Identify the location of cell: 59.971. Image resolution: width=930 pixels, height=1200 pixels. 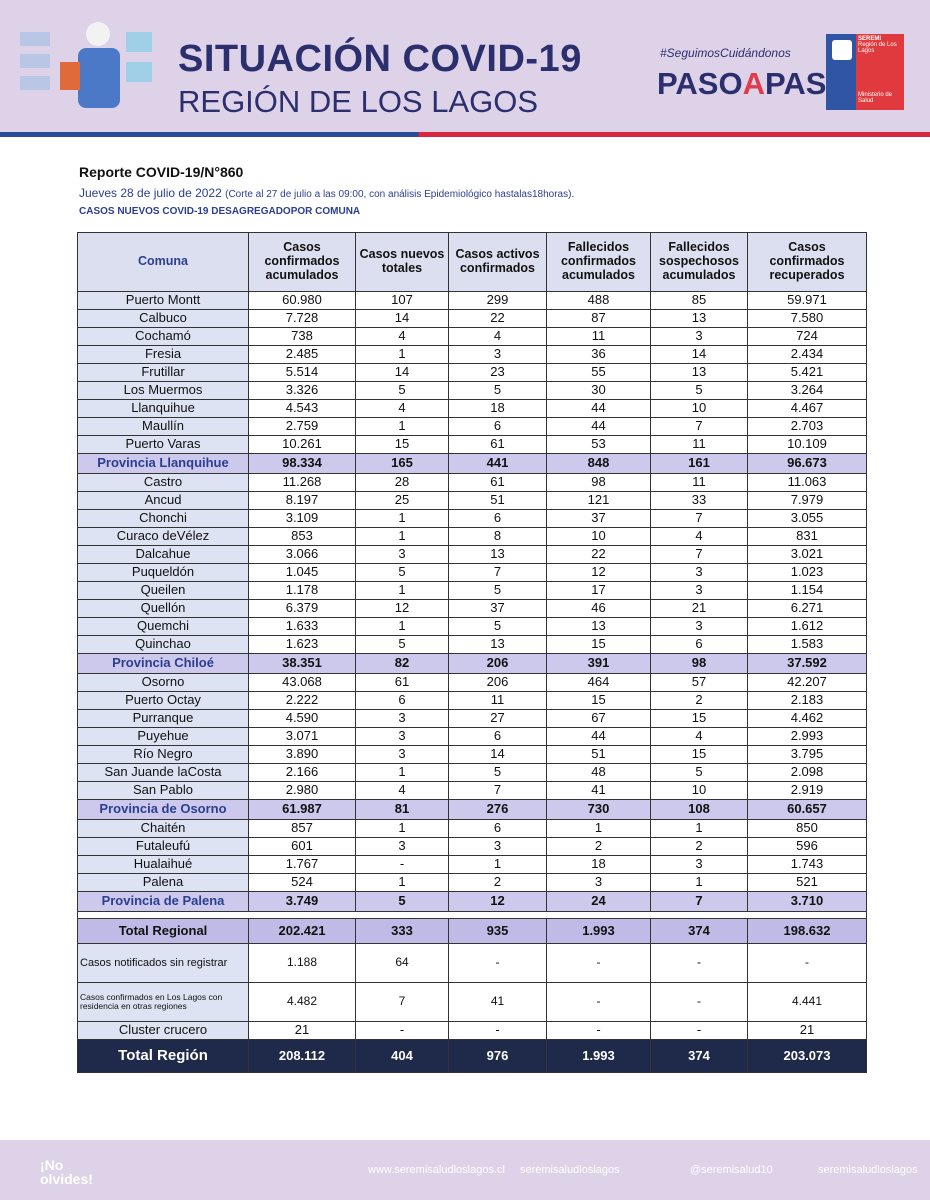
(807, 300).